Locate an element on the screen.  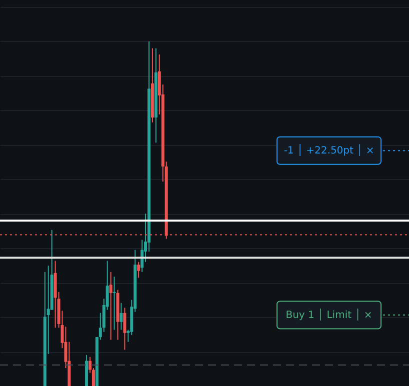
ref-line-label: Buy 1 │ Limit │ × is located at coordinates (329, 315).